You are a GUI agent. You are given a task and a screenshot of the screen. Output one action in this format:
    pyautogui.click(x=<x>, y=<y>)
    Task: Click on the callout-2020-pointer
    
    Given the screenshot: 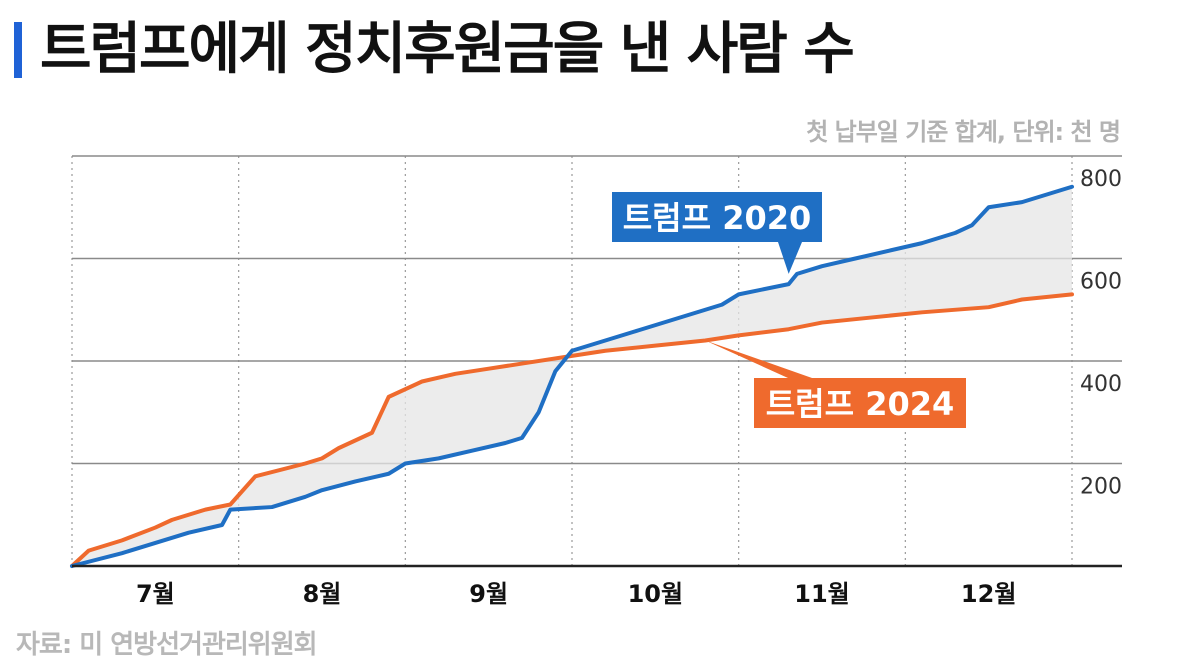 What is the action you would take?
    pyautogui.click(x=790, y=258)
    